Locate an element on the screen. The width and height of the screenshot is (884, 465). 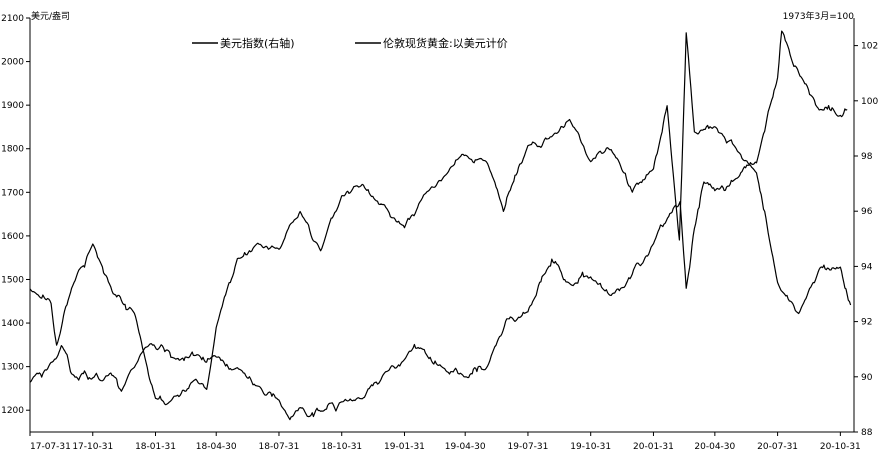
x-tick-label: 20-04-30 is located at coordinates (714, 447).